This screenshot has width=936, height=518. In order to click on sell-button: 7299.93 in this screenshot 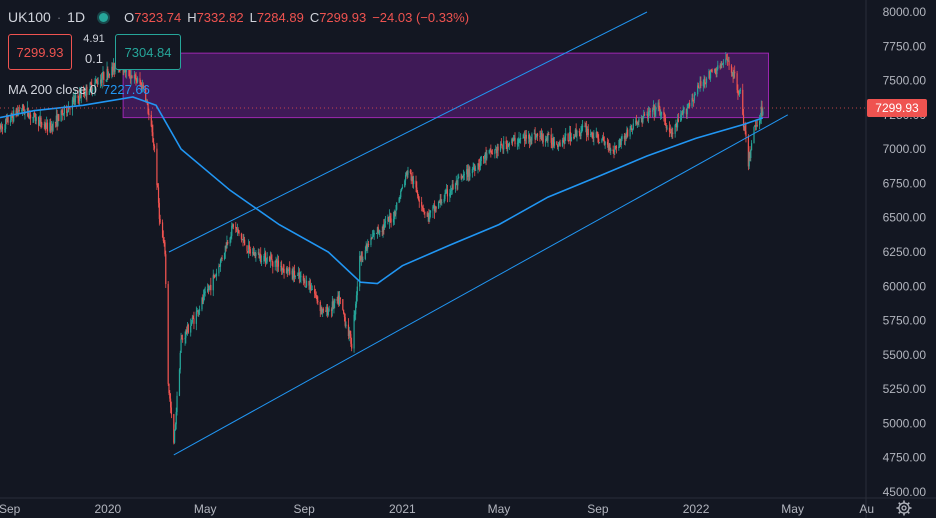, I will do `click(40, 52)`.